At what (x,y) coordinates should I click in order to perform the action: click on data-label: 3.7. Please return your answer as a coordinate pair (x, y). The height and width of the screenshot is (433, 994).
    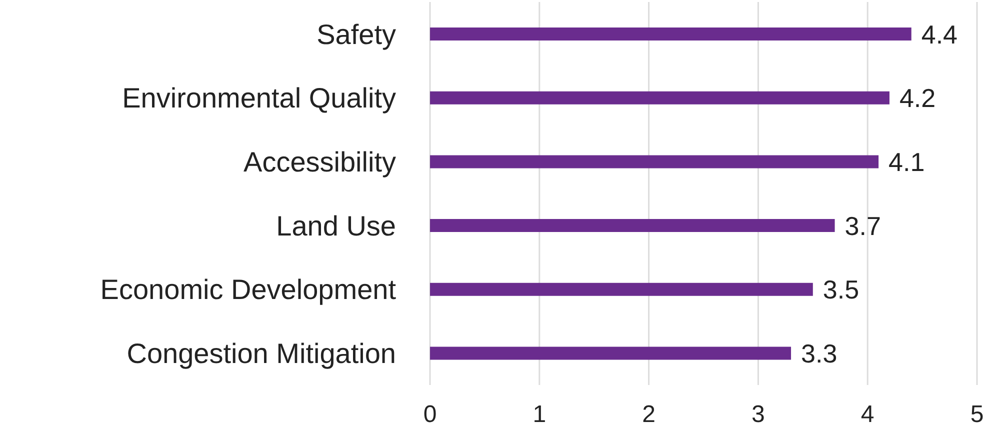
    Looking at the image, I should click on (862, 225).